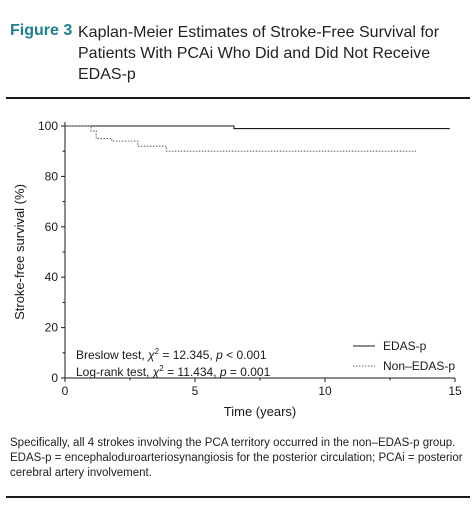 This screenshot has height=516, width=476. What do you see at coordinates (405, 346) in the screenshot?
I see `legend-label: EDAS-p` at bounding box center [405, 346].